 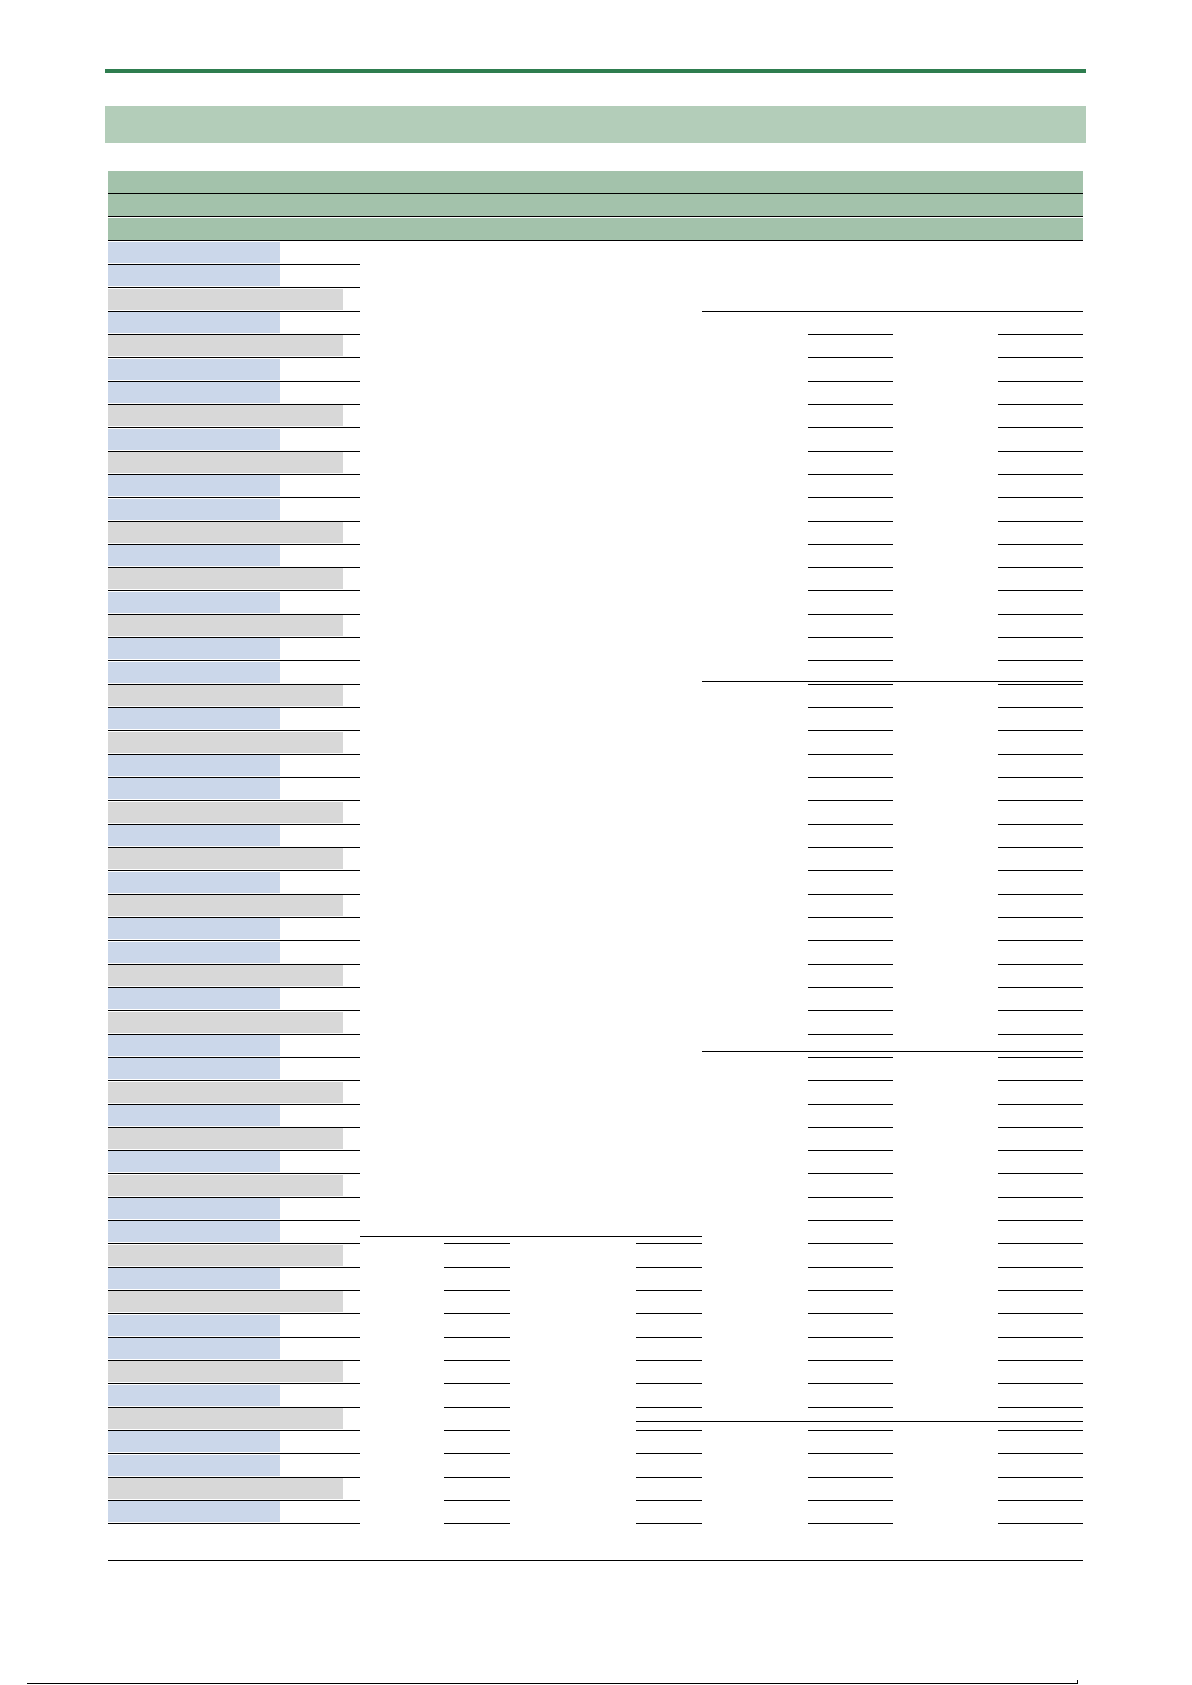 I want to click on section-heading-band, so click(x=595, y=124).